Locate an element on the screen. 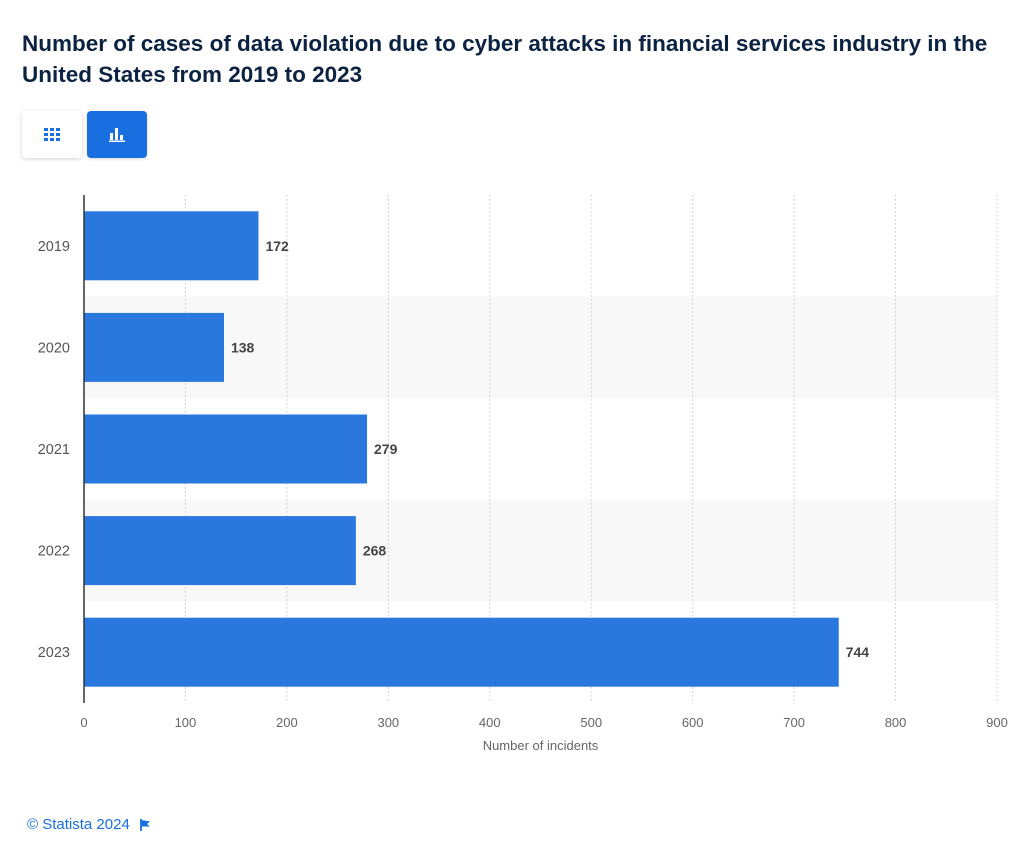 Image resolution: width=1024 pixels, height=855 pixels. x-tick-label: 700 is located at coordinates (794, 722).